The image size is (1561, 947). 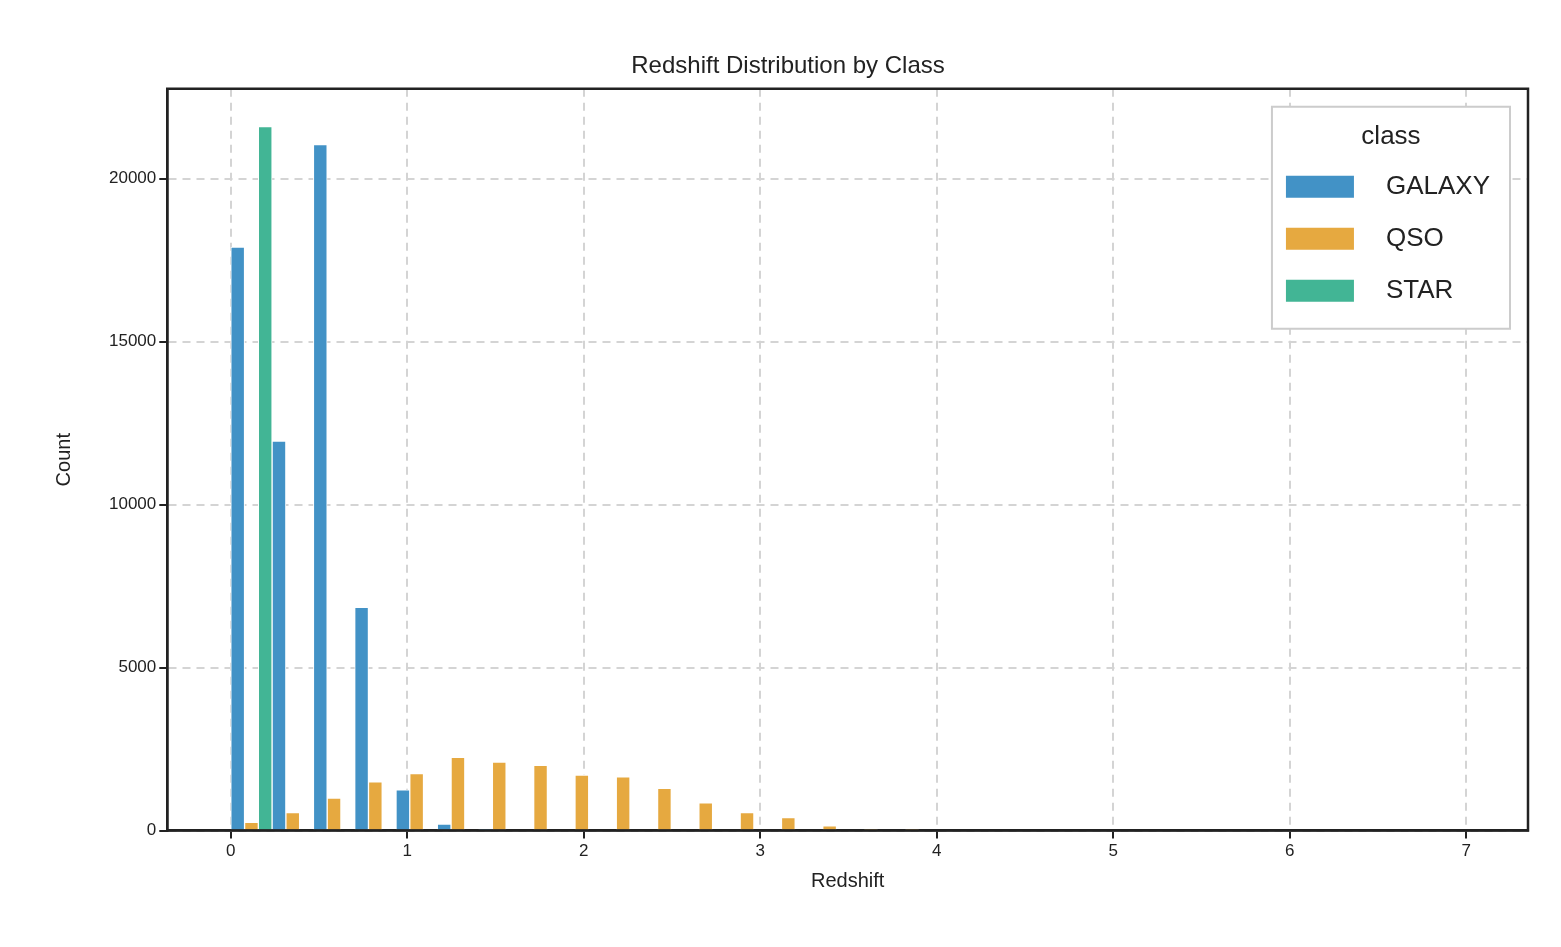 What do you see at coordinates (1414, 236) in the screenshot?
I see `legend-label: QSO` at bounding box center [1414, 236].